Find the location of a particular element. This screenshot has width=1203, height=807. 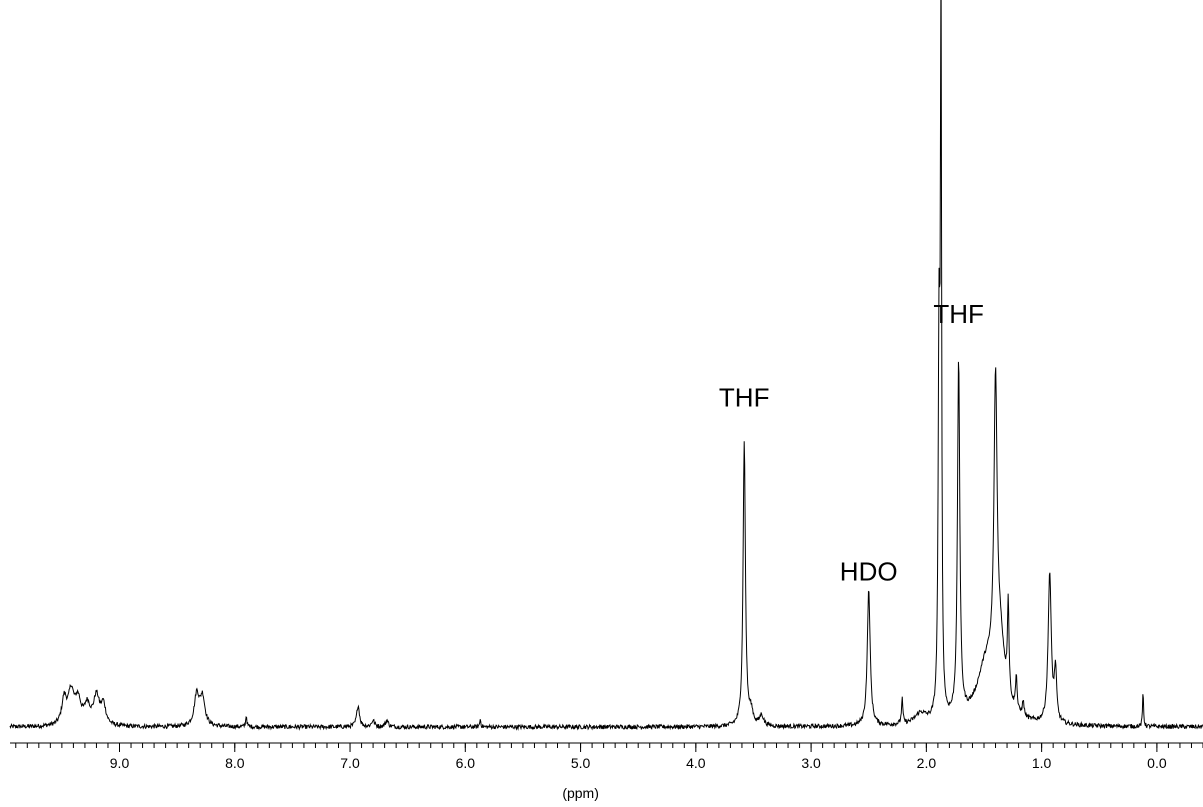

tick-label: 7.0 is located at coordinates (350, 763).